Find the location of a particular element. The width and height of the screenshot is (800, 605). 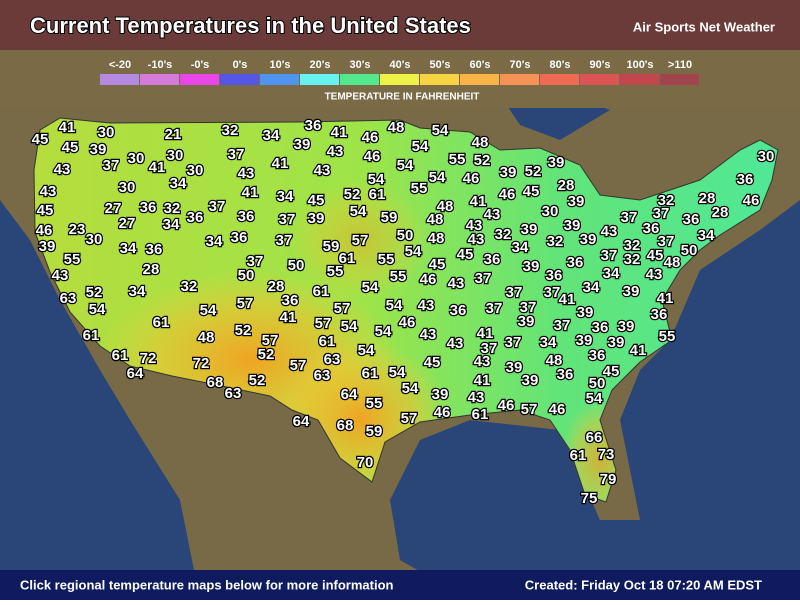

created-time: Created: Friday Oct 18 07:20 AM EDST is located at coordinates (643, 584).